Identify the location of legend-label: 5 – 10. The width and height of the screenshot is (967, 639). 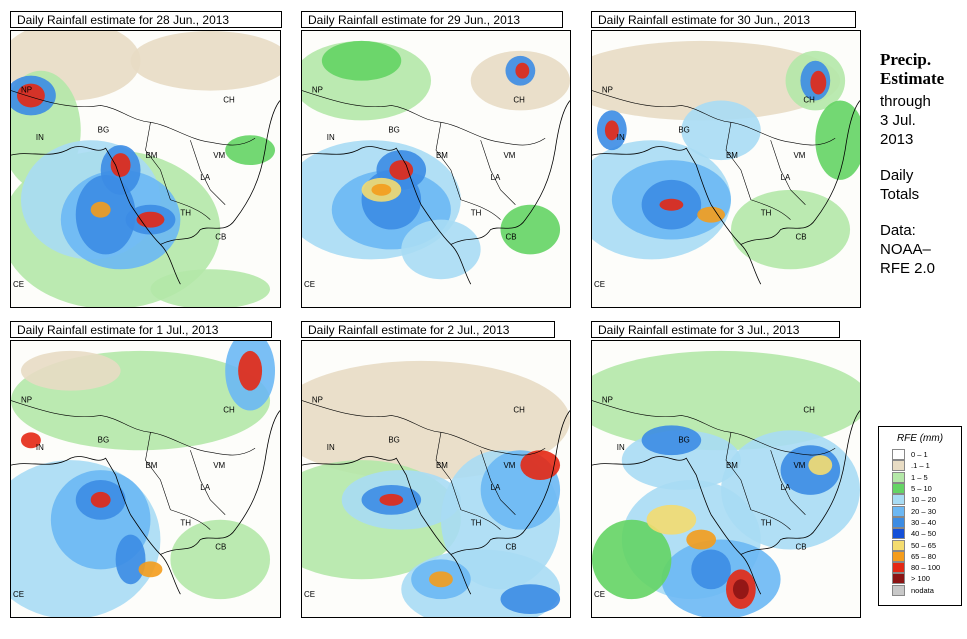
(921, 489).